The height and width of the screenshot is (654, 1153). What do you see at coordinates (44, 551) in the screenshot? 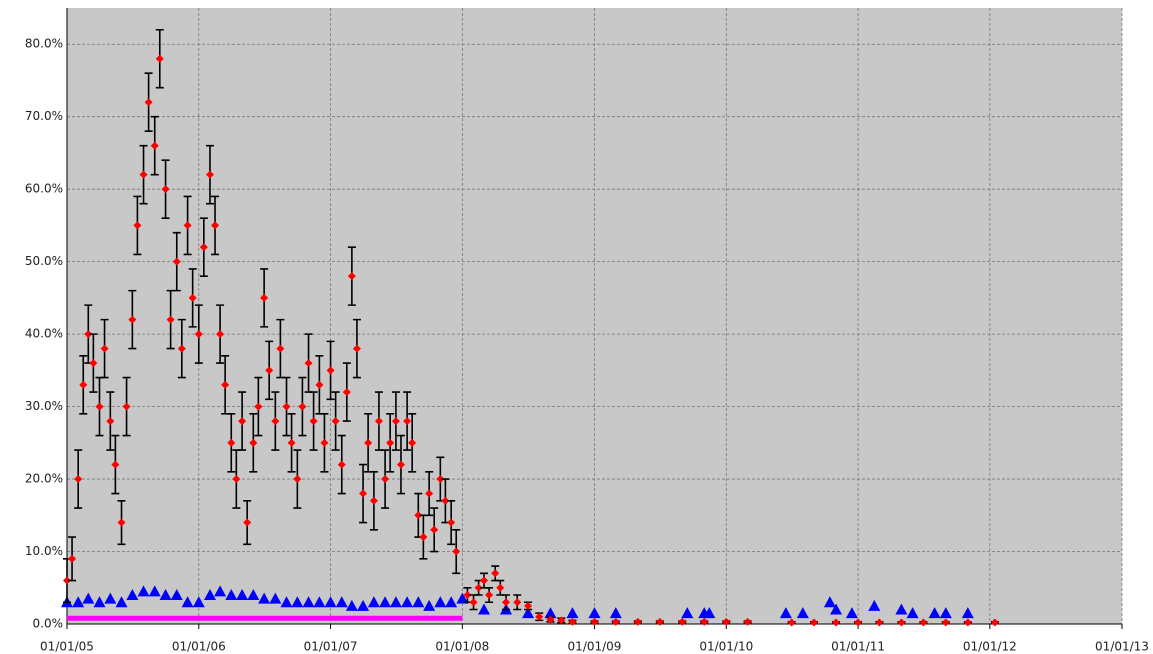
I see `y-tick-label: 10.0%` at bounding box center [44, 551].